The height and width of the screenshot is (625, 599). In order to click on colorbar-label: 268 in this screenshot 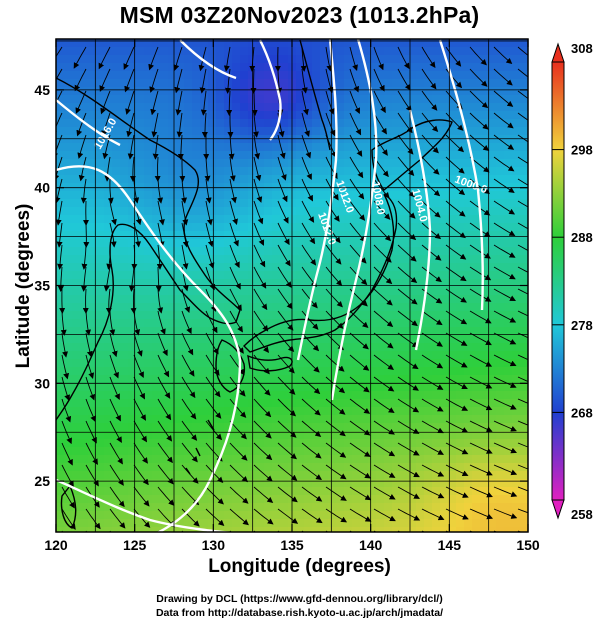, I will do `click(582, 412)`.